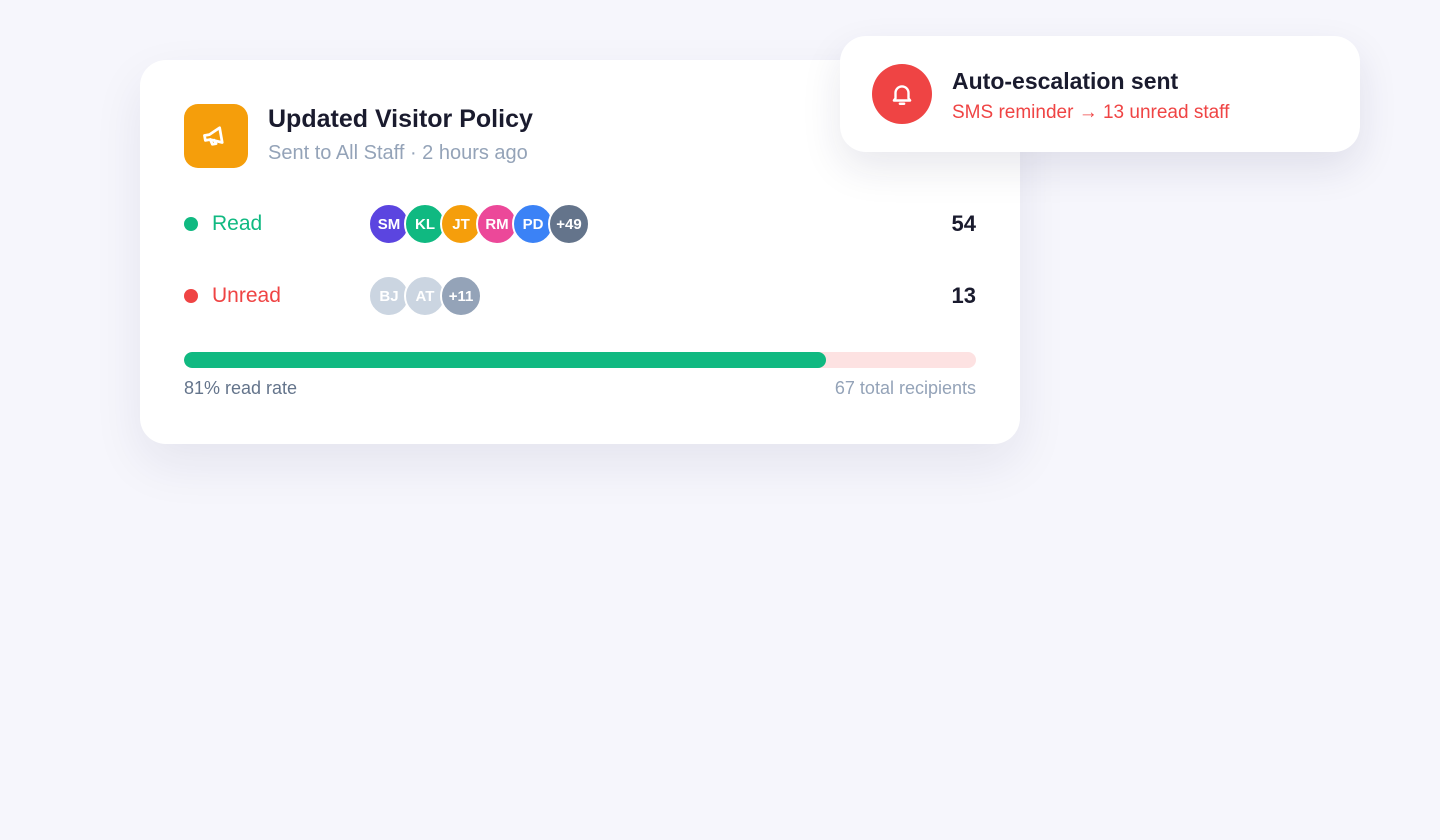 This screenshot has height=840, width=1440. I want to click on megaphone-icon, so click(216, 136).